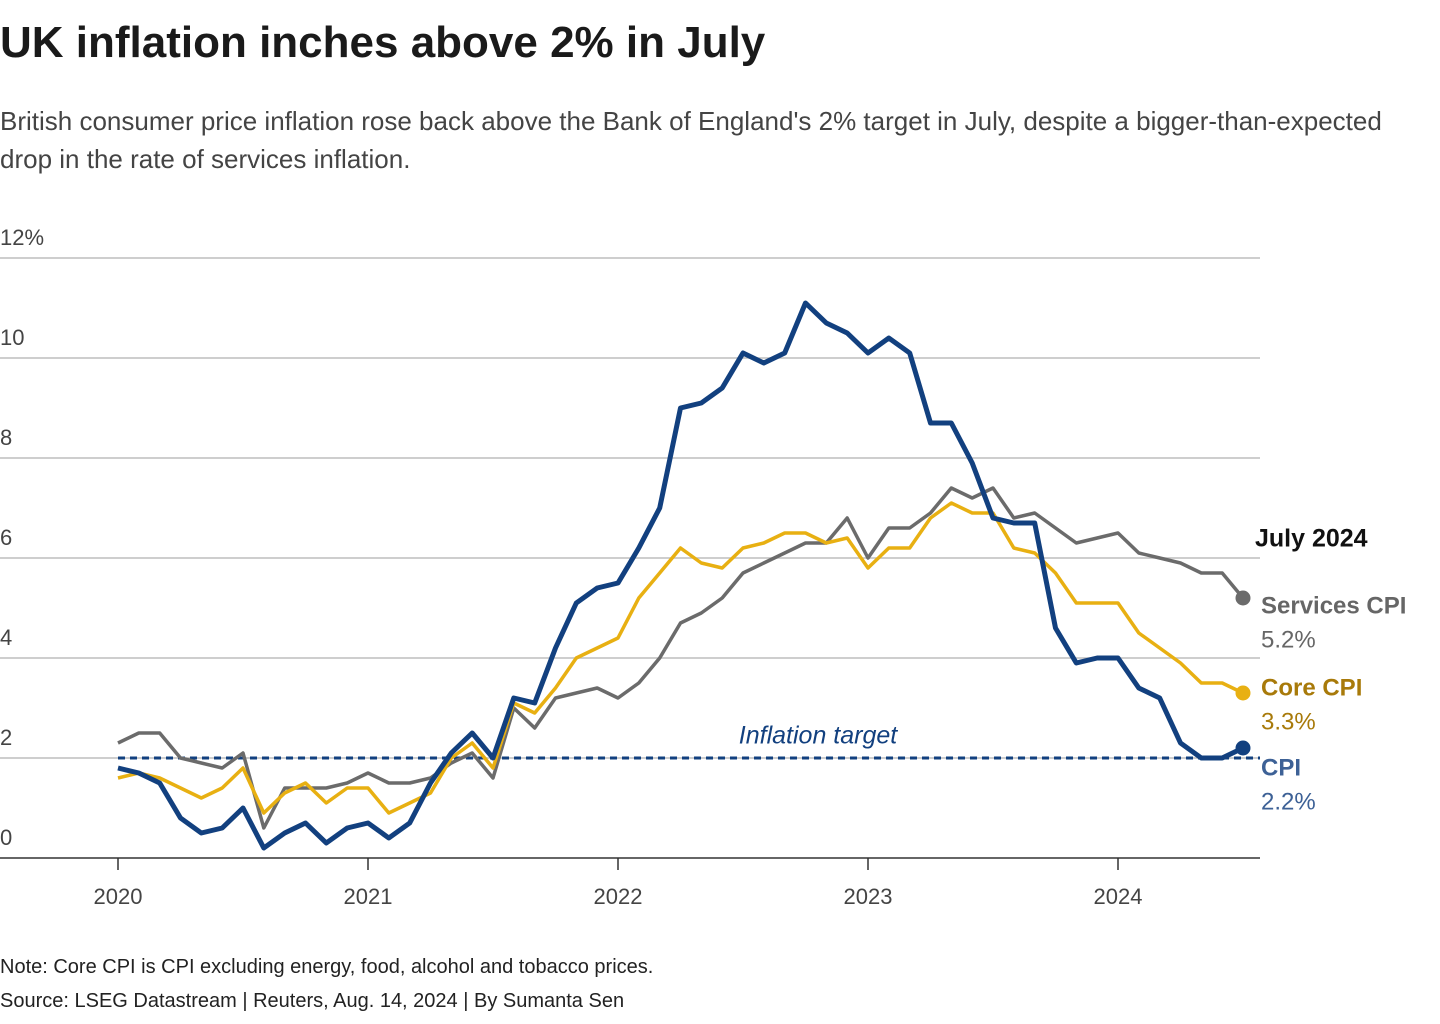  Describe the element at coordinates (368, 896) in the screenshot. I see `x-tick-label: 2021` at that location.